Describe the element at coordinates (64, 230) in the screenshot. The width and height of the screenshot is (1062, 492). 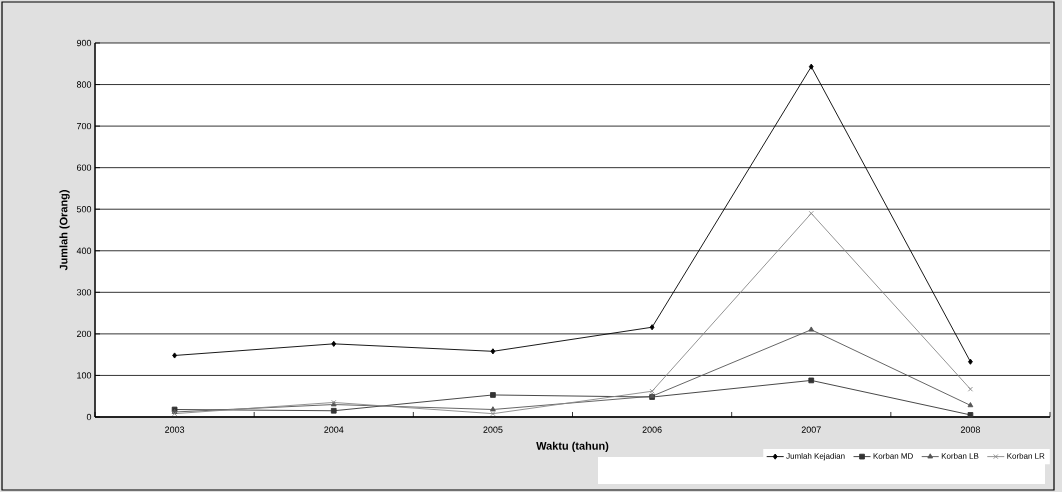
I see `y-axis-title: Jumlah (Orang)` at that location.